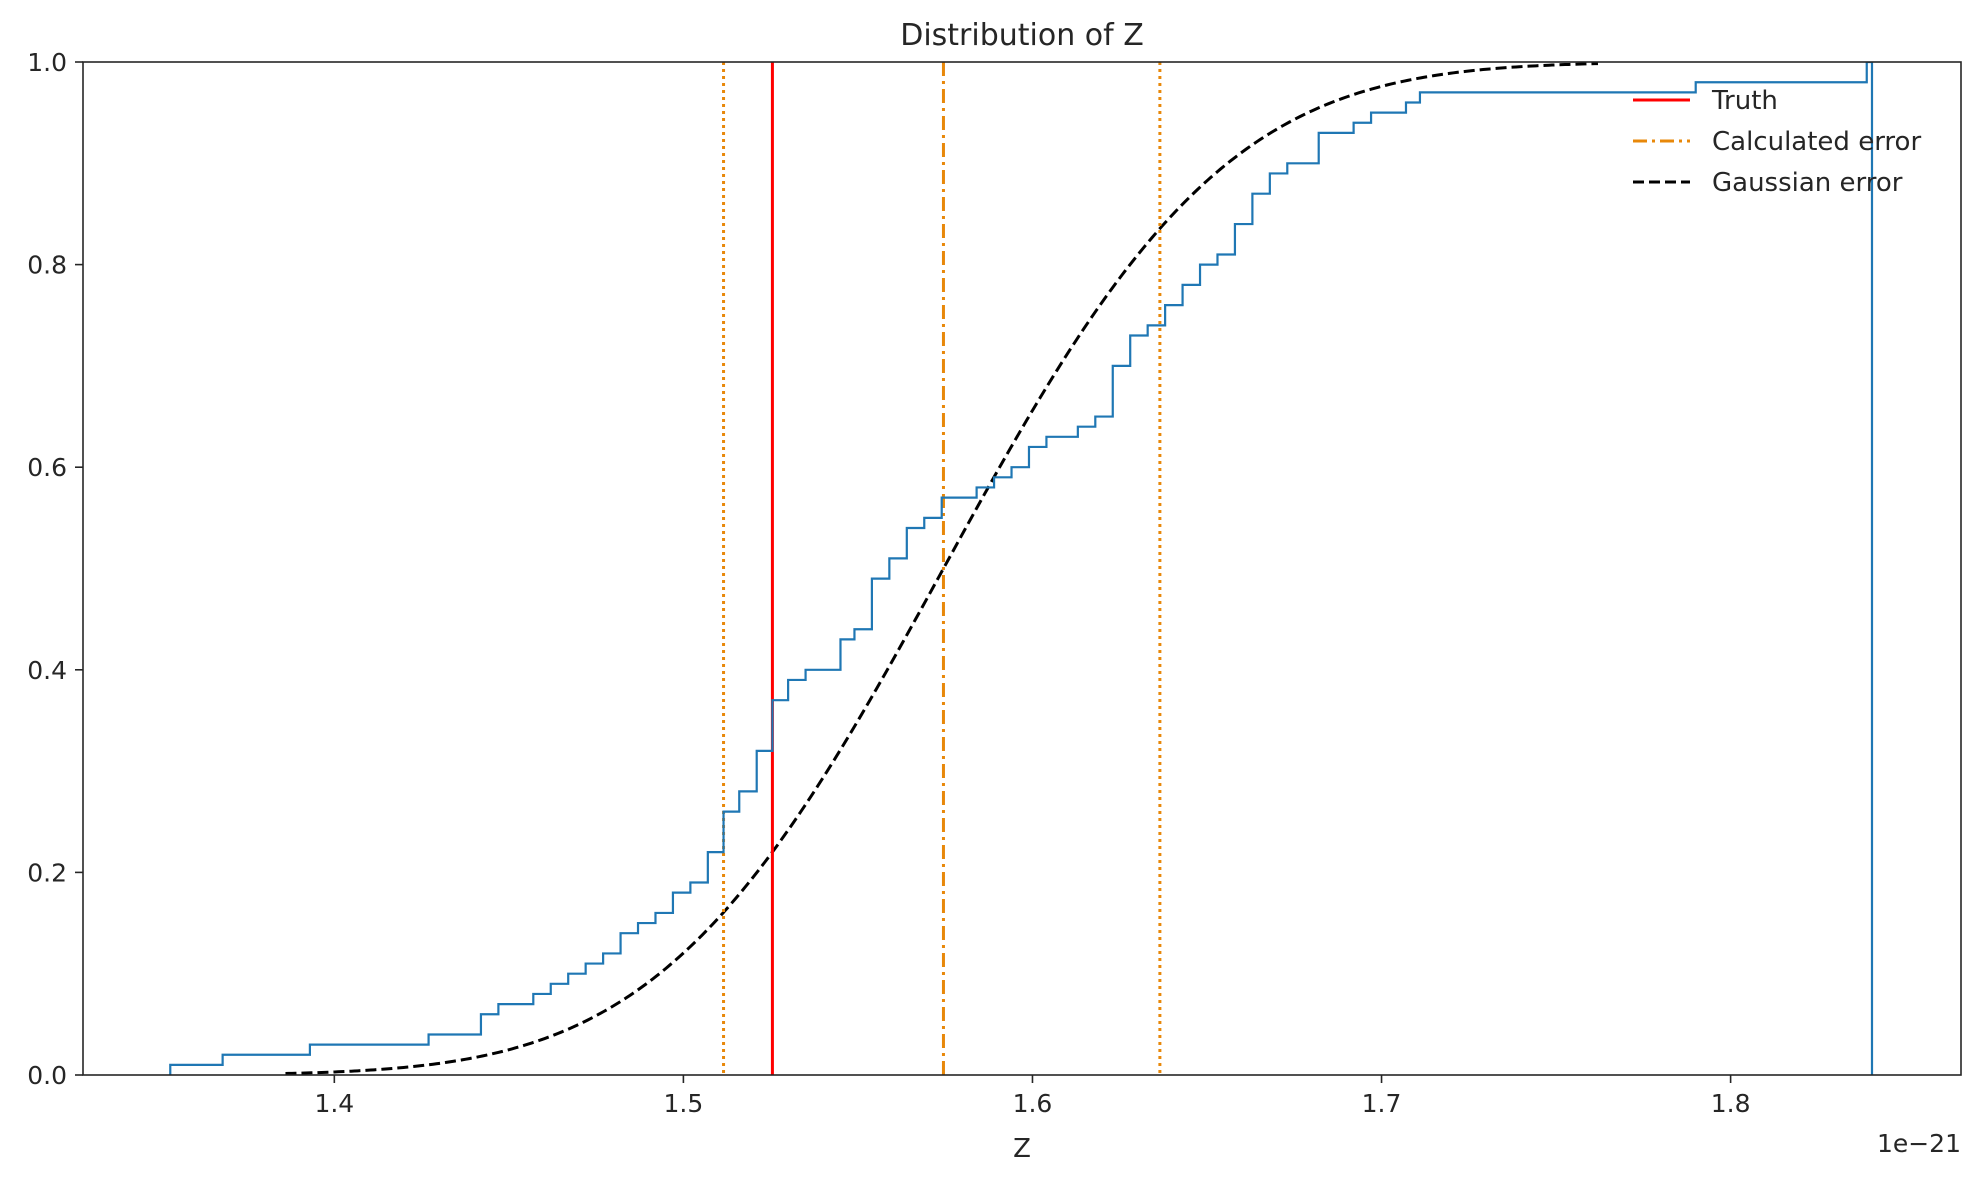  Describe the element at coordinates (1816, 142) in the screenshot. I see `legend-label: Calculated error` at that location.